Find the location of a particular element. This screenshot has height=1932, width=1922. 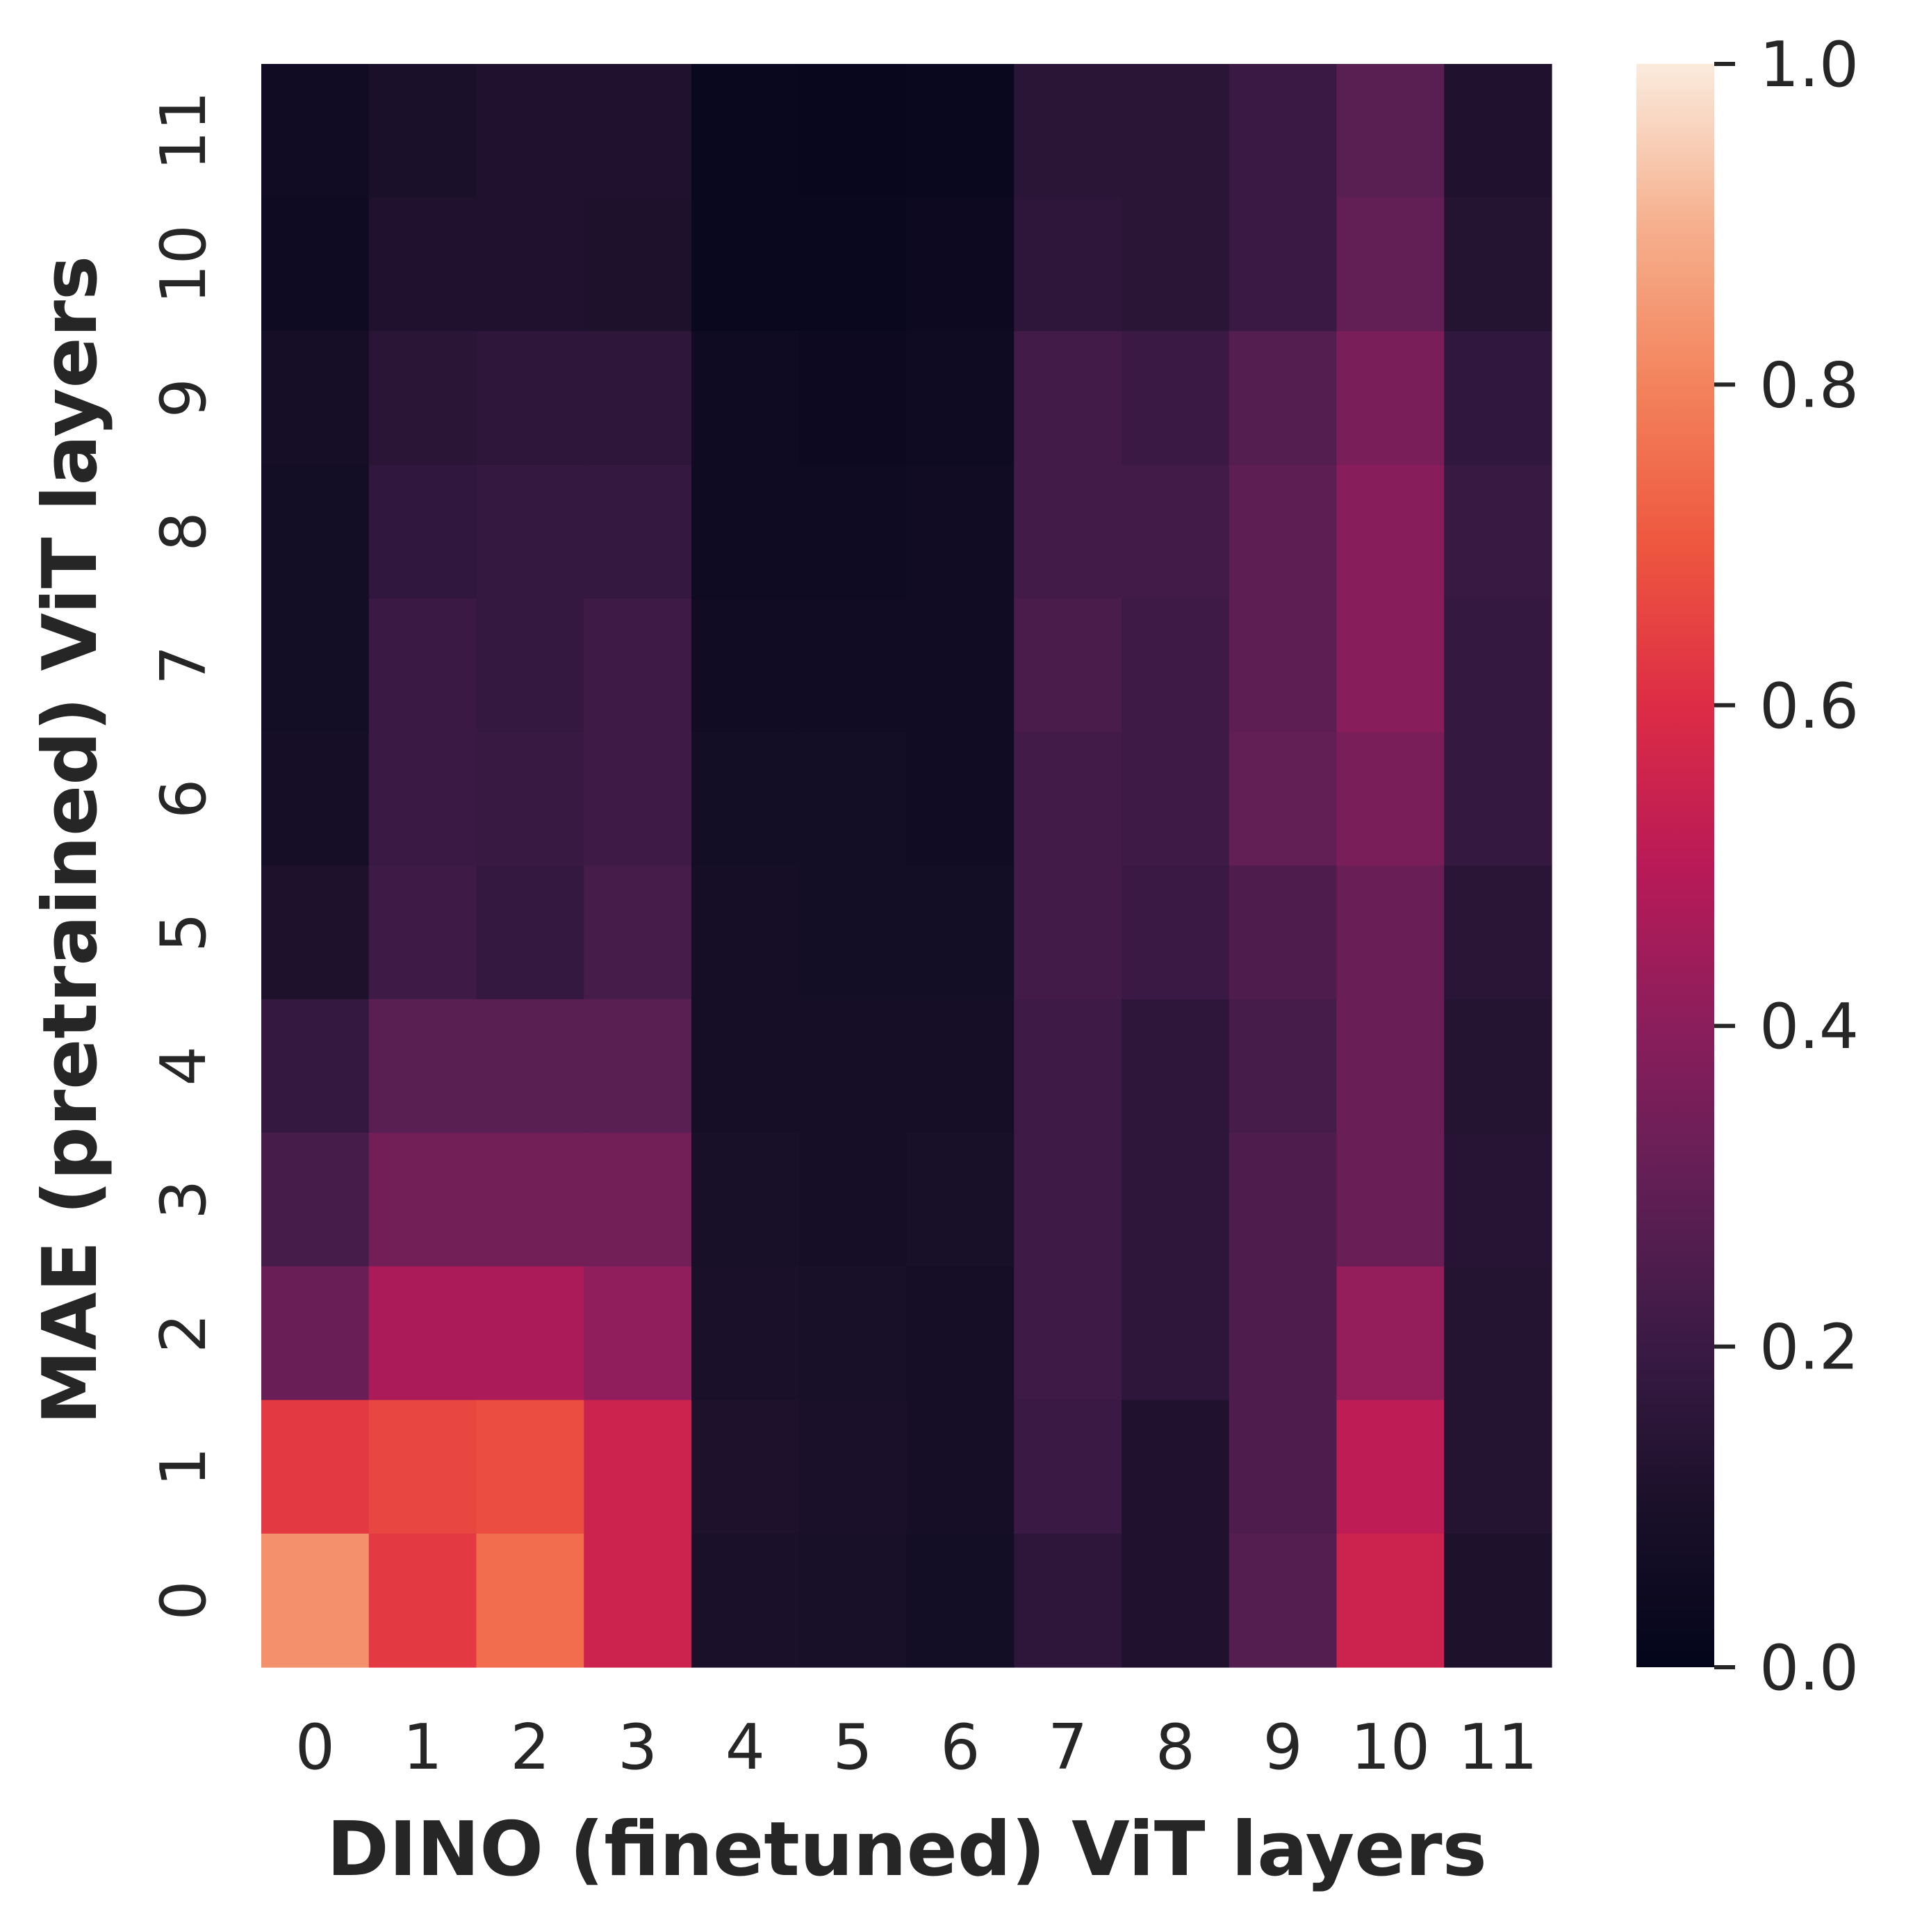

heatmap-cell-y0-x6 is located at coordinates (960, 1600).